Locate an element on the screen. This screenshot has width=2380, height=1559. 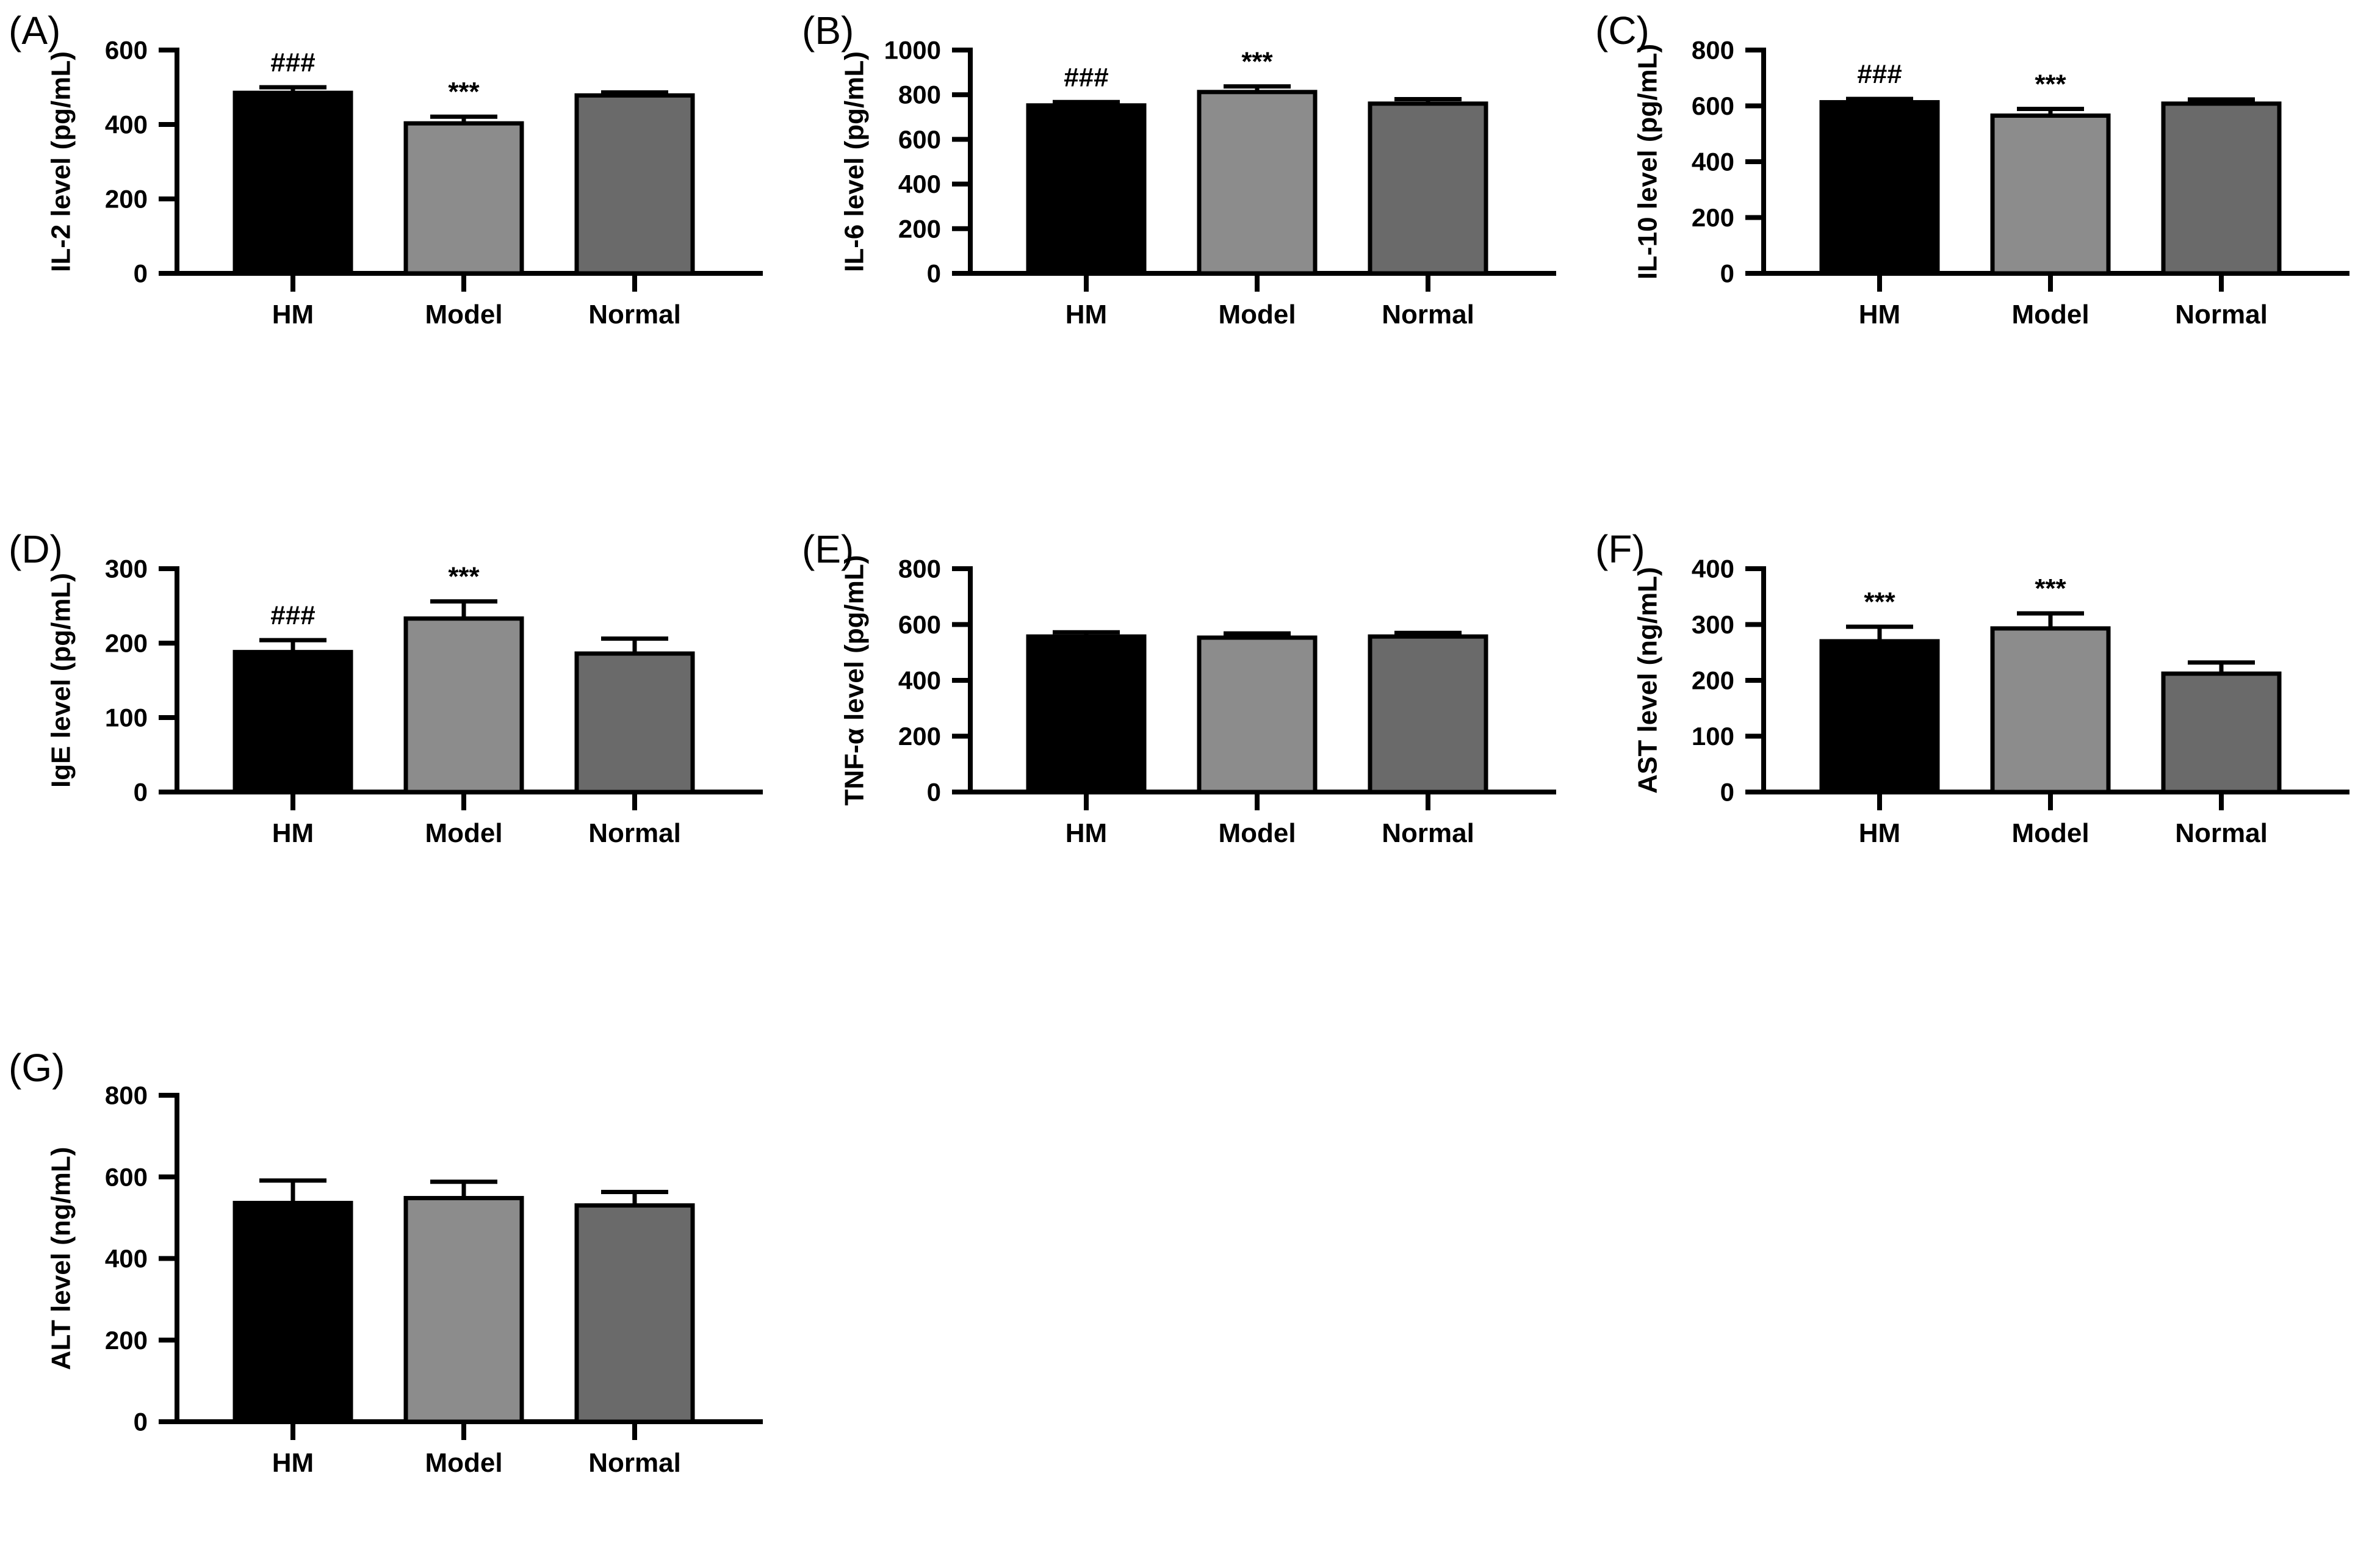
y-tick-label-A-0: 0 is located at coordinates (141, 274).